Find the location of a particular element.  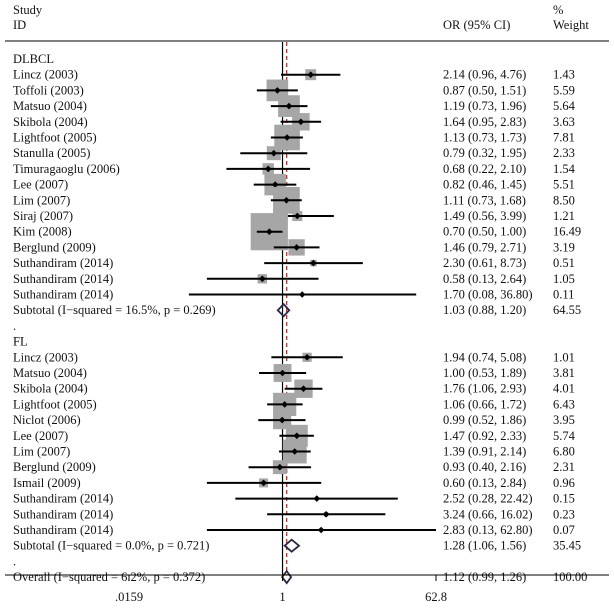

study-or-ci: 1.39 (0.91, 2.14) is located at coordinates (484, 452).